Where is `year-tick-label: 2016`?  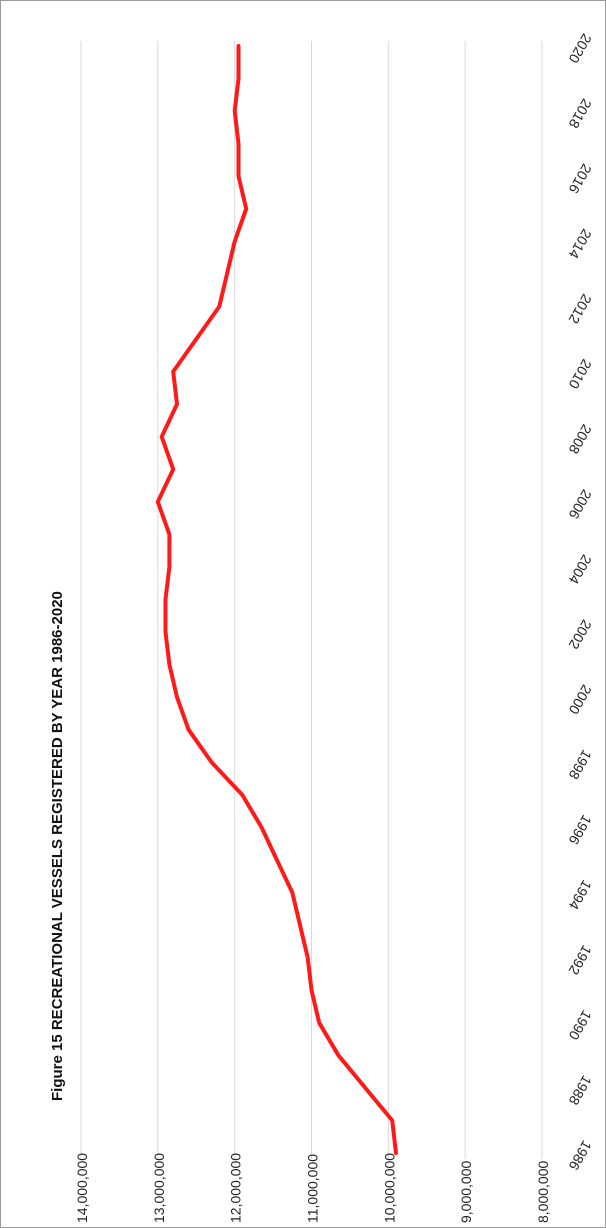
year-tick-label: 2016 is located at coordinates (581, 178).